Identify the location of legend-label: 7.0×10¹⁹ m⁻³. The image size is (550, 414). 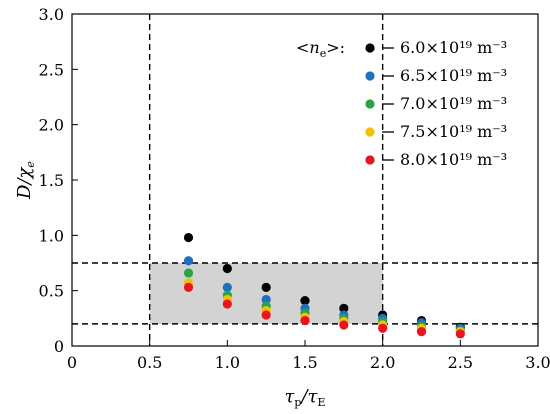
(453, 103).